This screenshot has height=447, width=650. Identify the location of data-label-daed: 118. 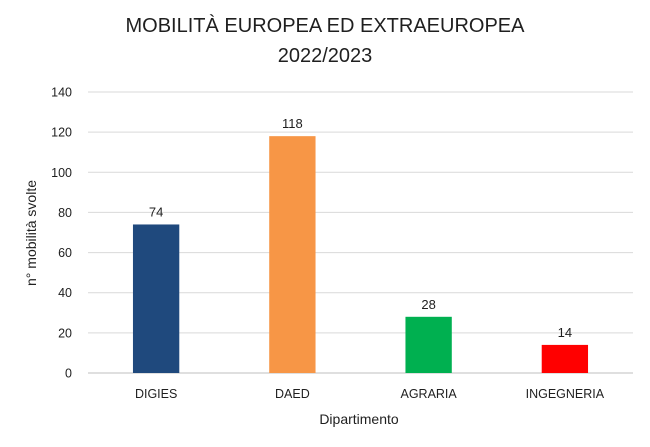
(292, 123).